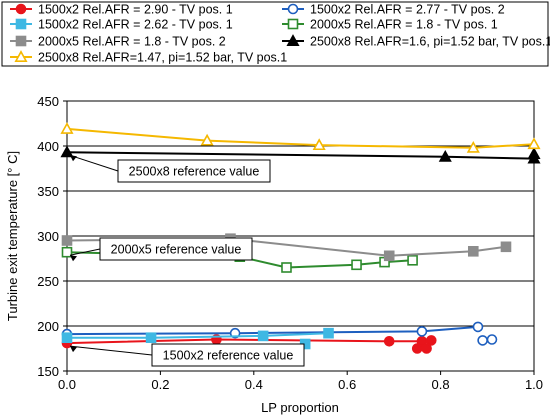 The height and width of the screenshot is (419, 550). I want to click on annotation-callout: 1500x2 reference value, so click(187, 355).